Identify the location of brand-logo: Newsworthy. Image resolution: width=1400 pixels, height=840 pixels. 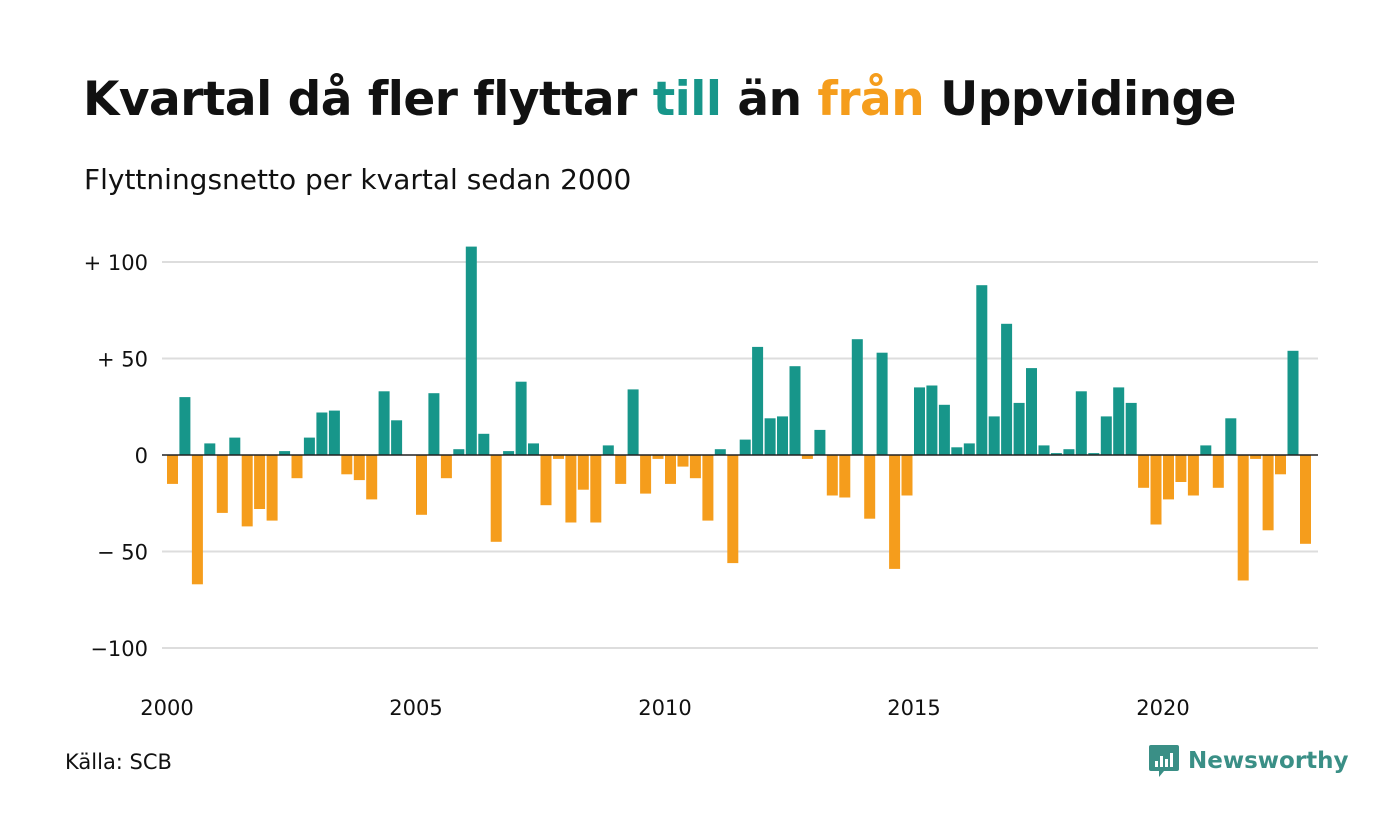
(1248, 761).